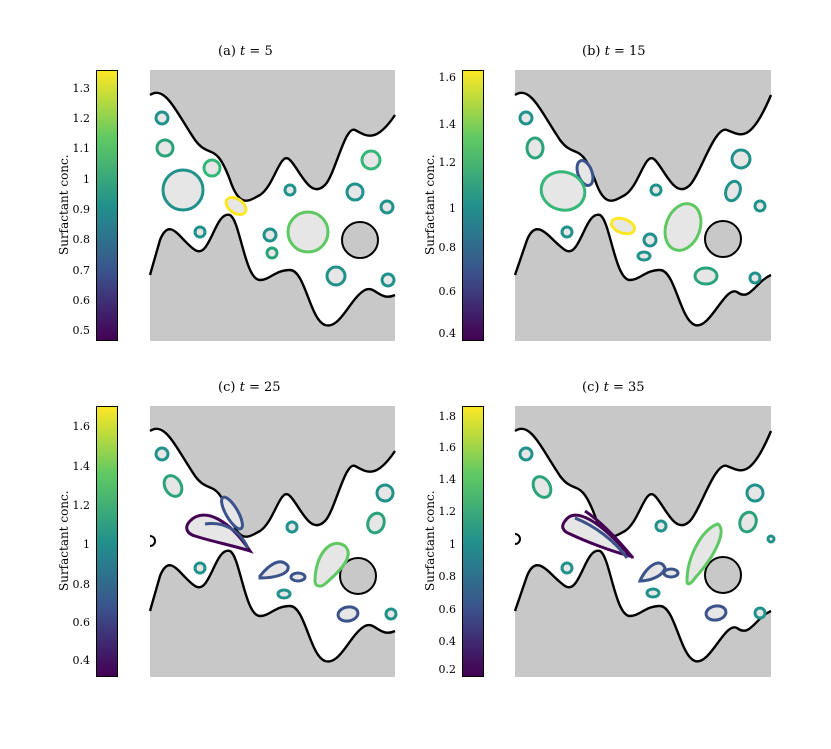  What do you see at coordinates (591, 51) in the screenshot?
I see `panel-b-prefix: (b)` at bounding box center [591, 51].